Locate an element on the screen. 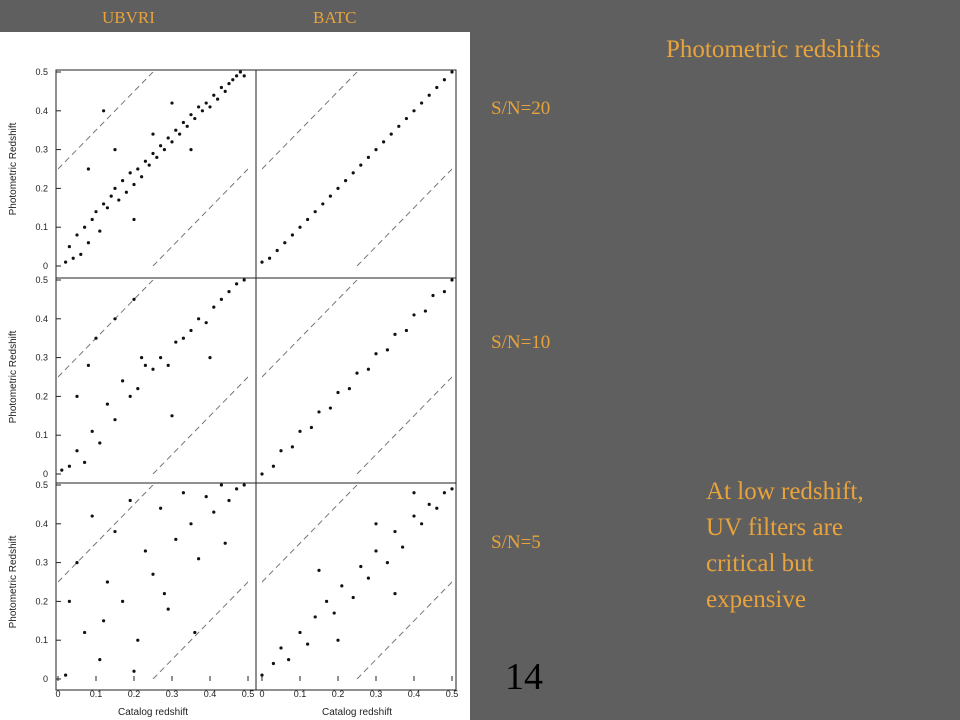 Image resolution: width=960 pixels, height=720 pixels. panel-sn5-batc-xtick-5: 0.5 is located at coordinates (452, 694).